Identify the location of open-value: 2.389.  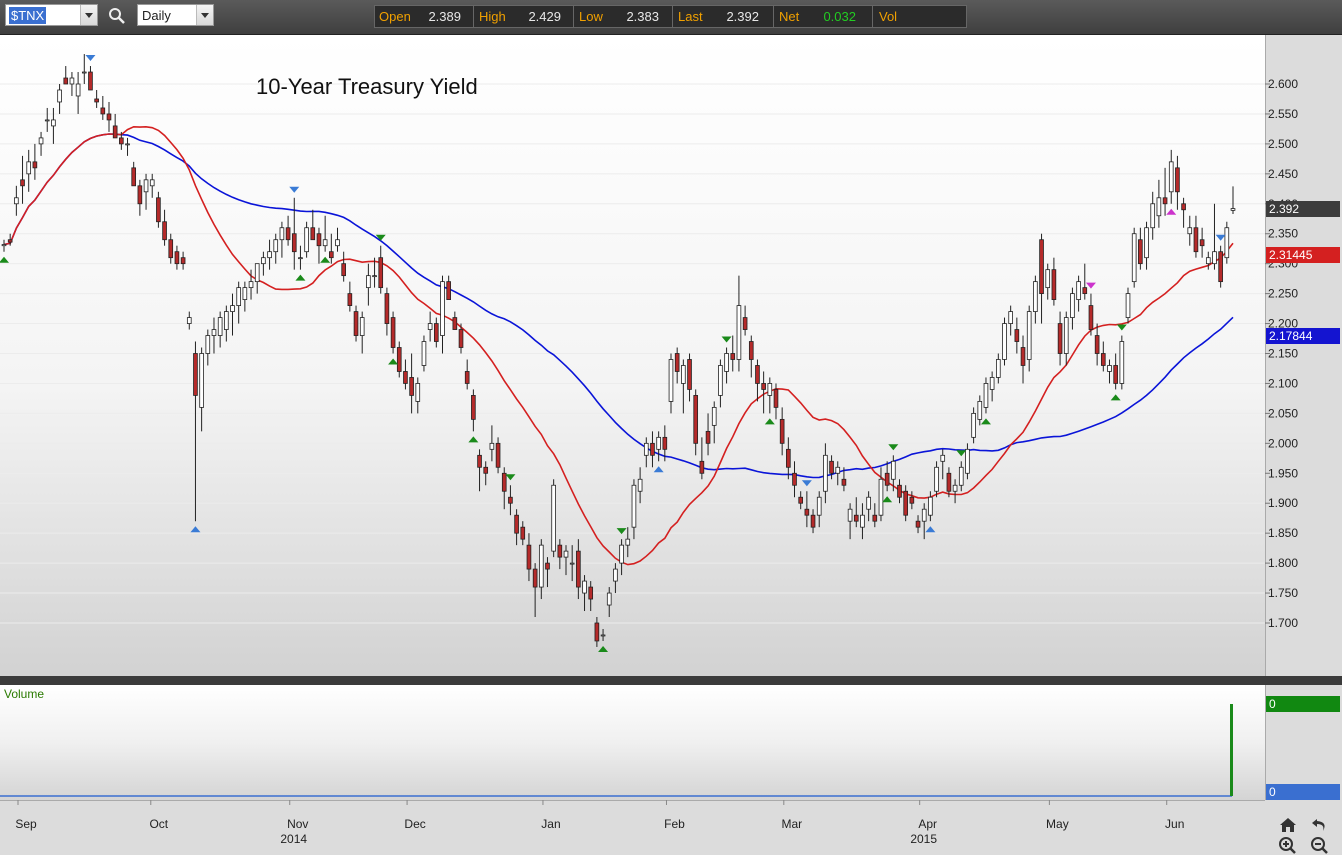
(444, 16).